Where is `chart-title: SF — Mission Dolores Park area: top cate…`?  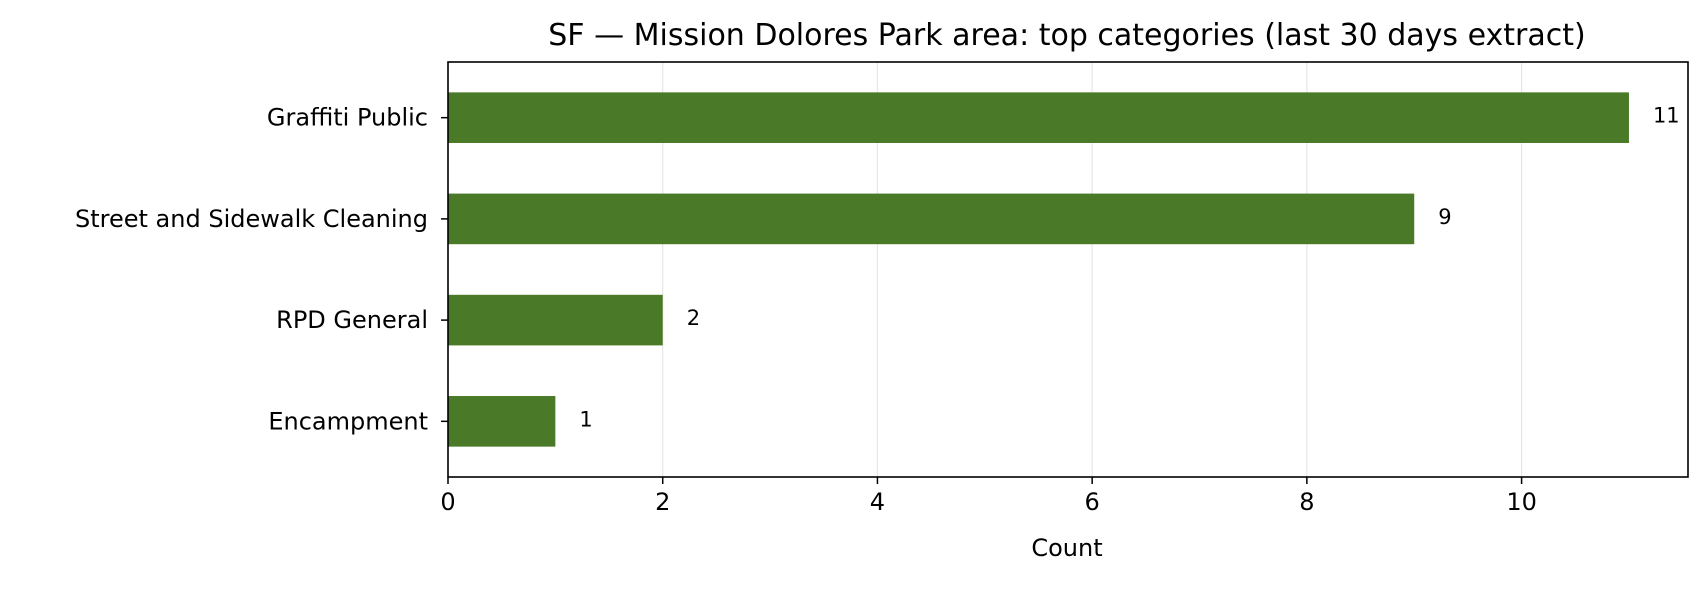 chart-title: SF — Mission Dolores Park area: top cate… is located at coordinates (1066, 35).